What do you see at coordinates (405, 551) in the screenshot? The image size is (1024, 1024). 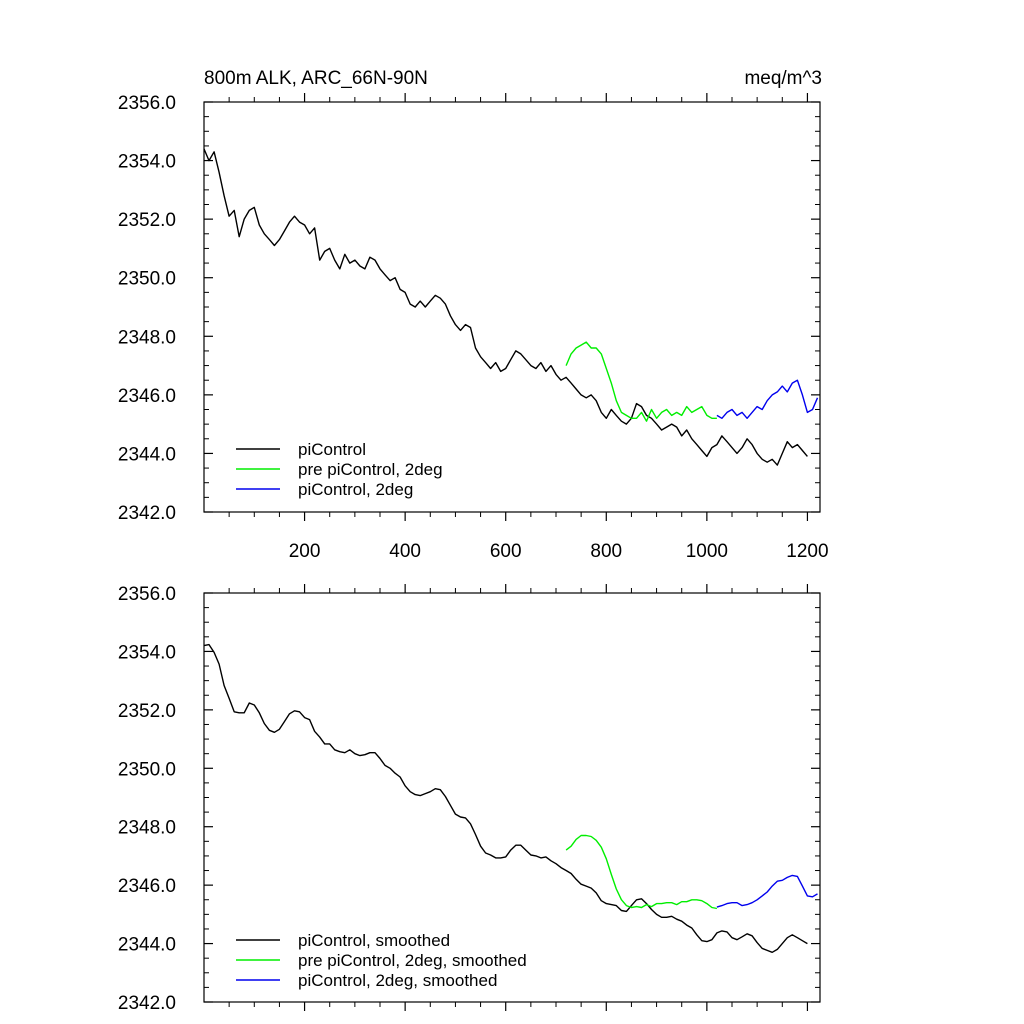 I see `x-tick-label: 400` at bounding box center [405, 551].